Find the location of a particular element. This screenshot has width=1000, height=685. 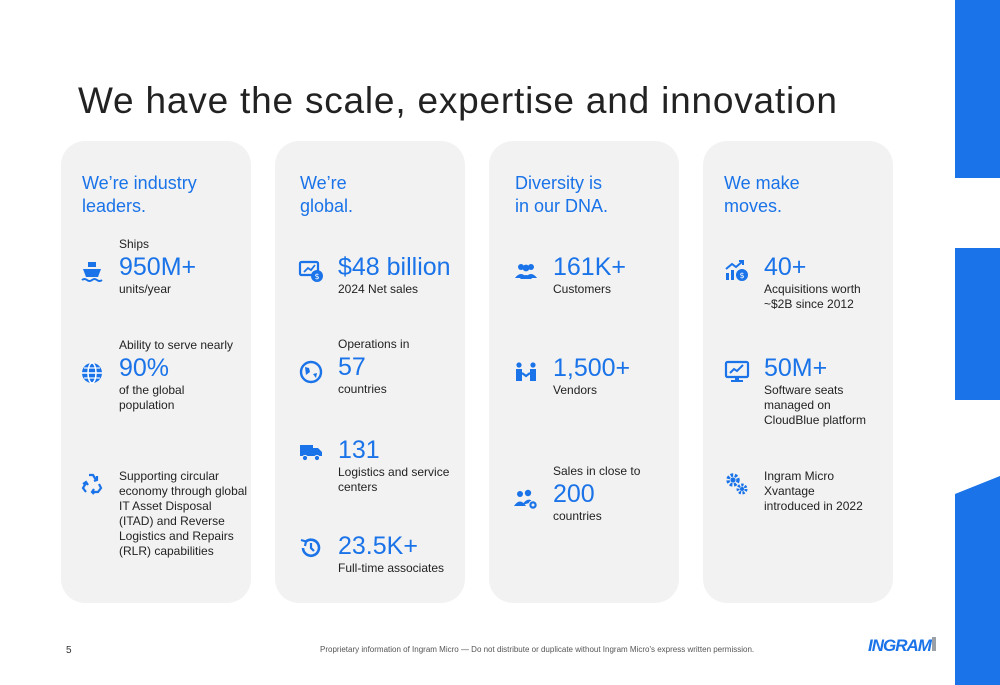

ship-icon is located at coordinates (92, 272).